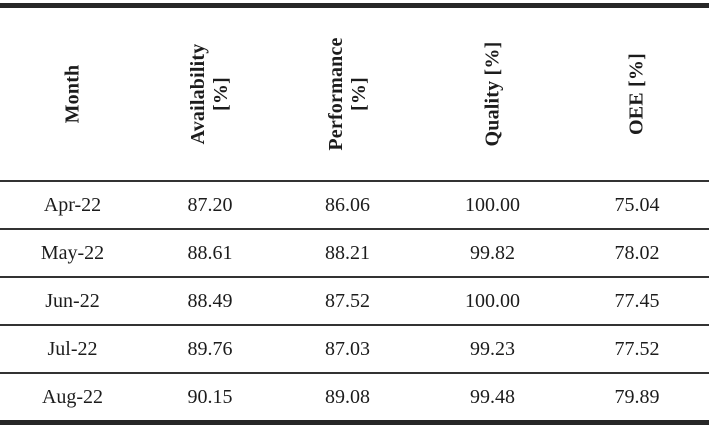 The width and height of the screenshot is (709, 432). Describe the element at coordinates (347, 252) in the screenshot. I see `cell-performance: 88.21` at that location.